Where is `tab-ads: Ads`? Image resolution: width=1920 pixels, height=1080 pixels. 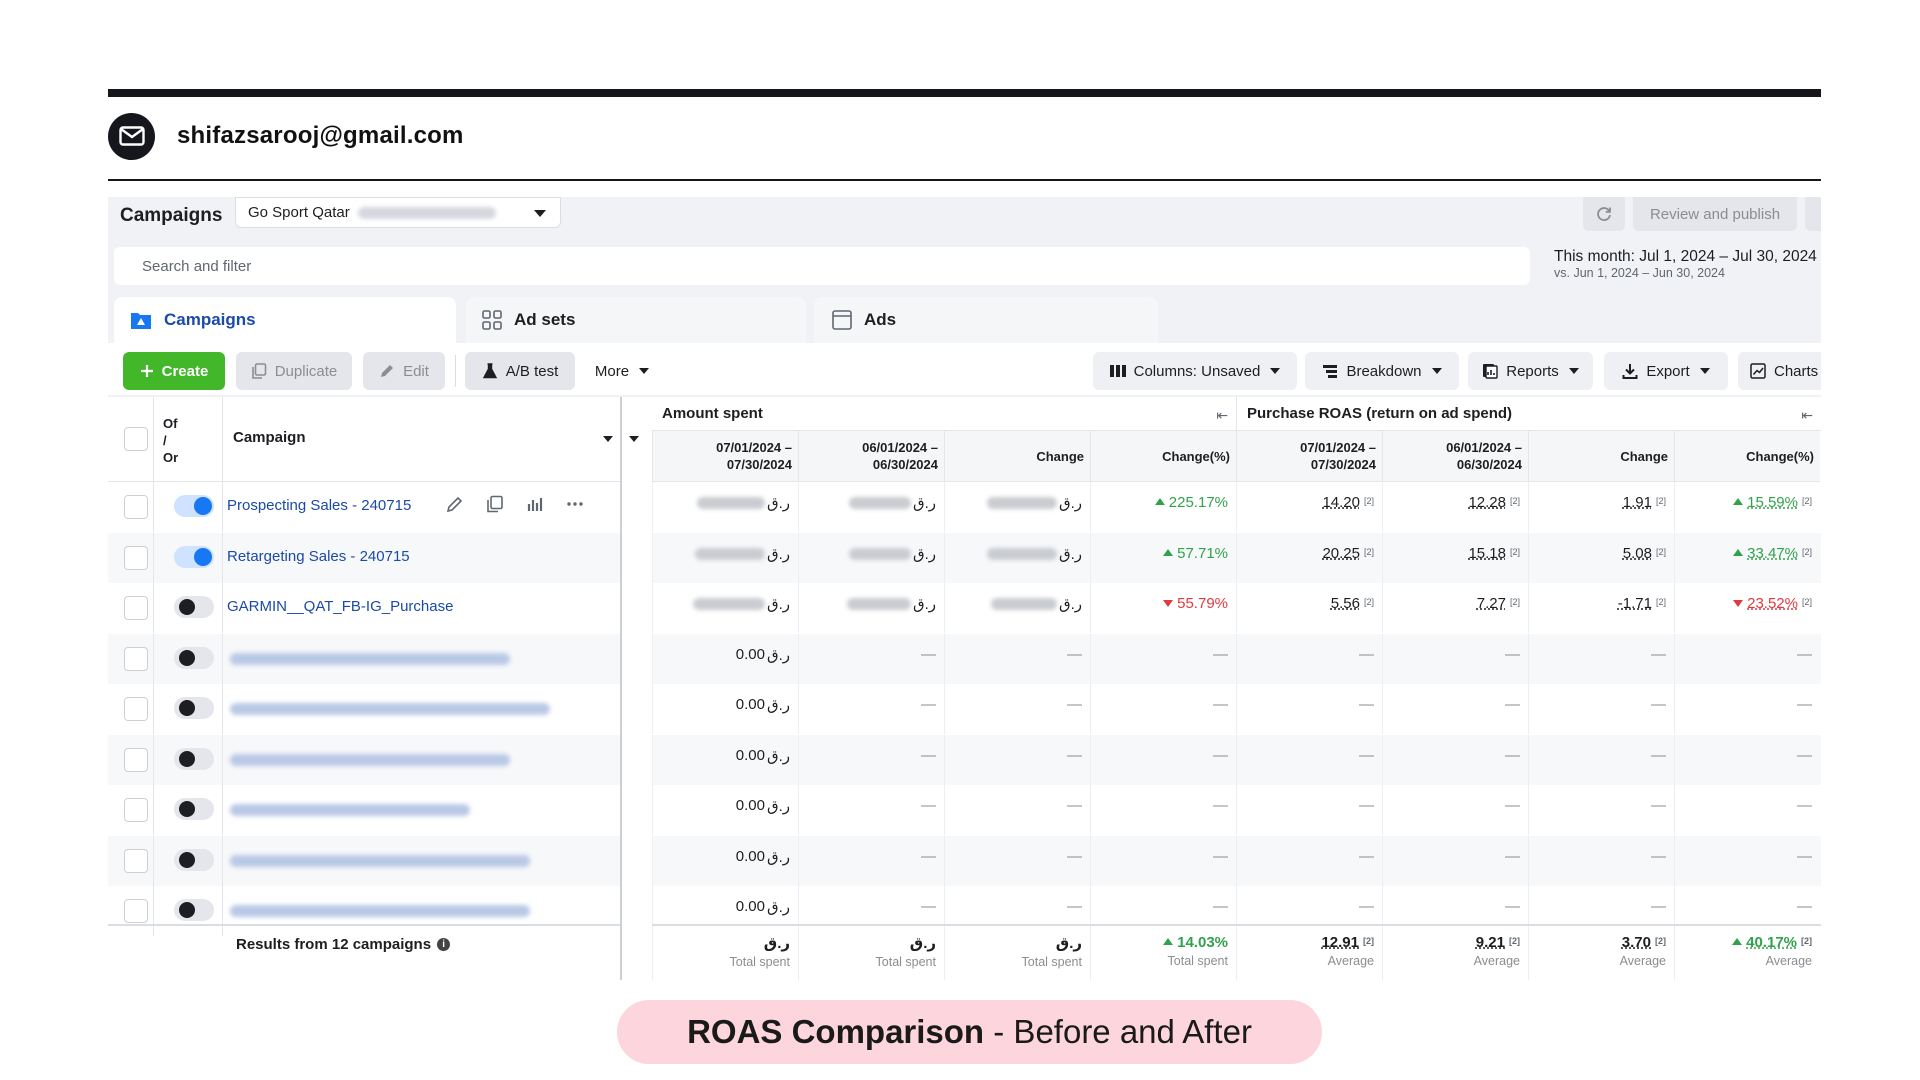
tab-ads: Ads is located at coordinates (986, 320).